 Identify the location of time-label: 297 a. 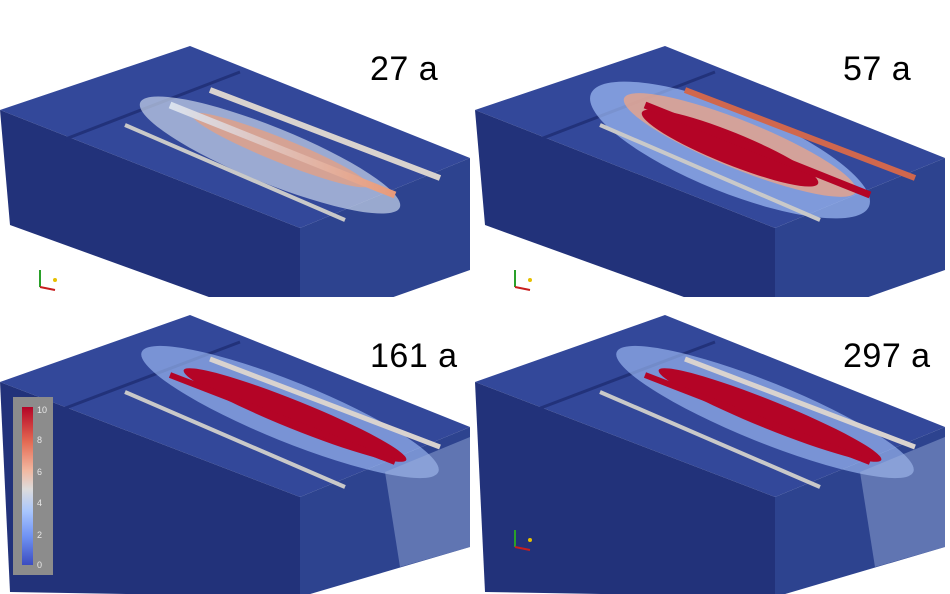
(887, 356).